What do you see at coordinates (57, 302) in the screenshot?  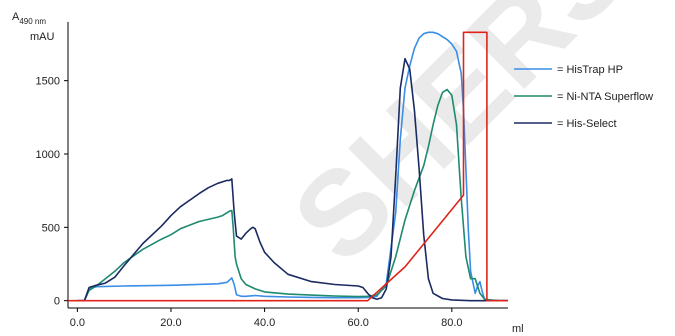 I see `y-tick-label: 0` at bounding box center [57, 302].